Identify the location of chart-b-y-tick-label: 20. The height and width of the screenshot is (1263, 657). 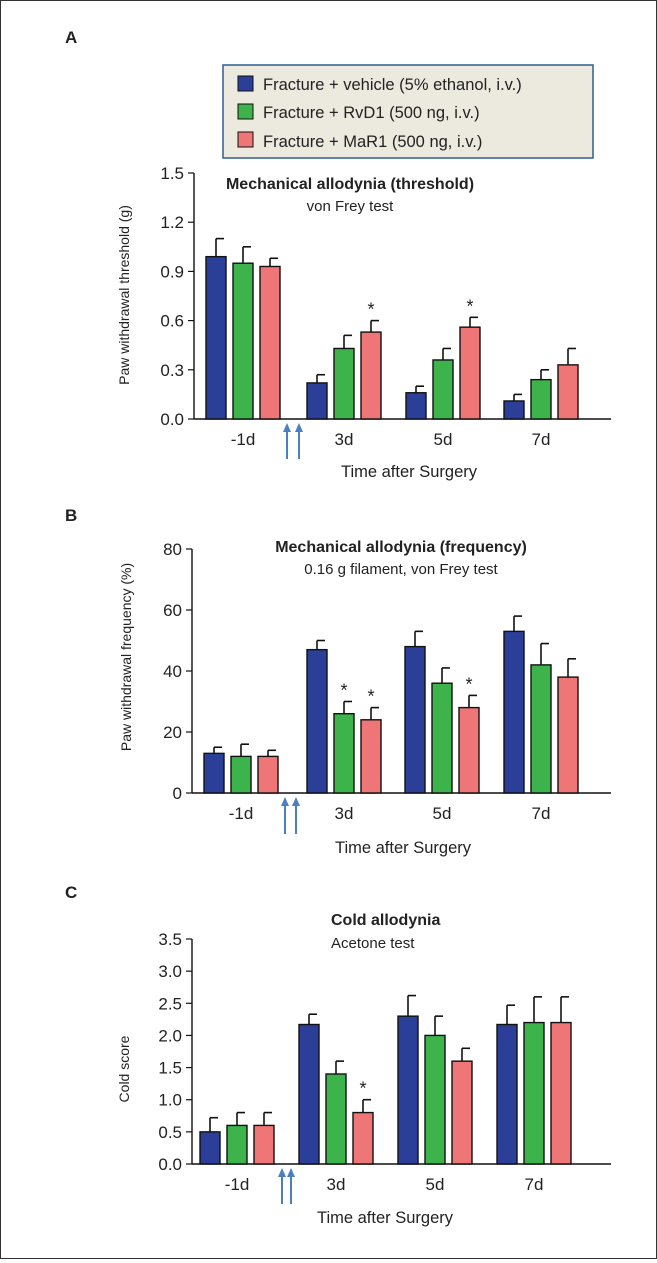
(172, 732).